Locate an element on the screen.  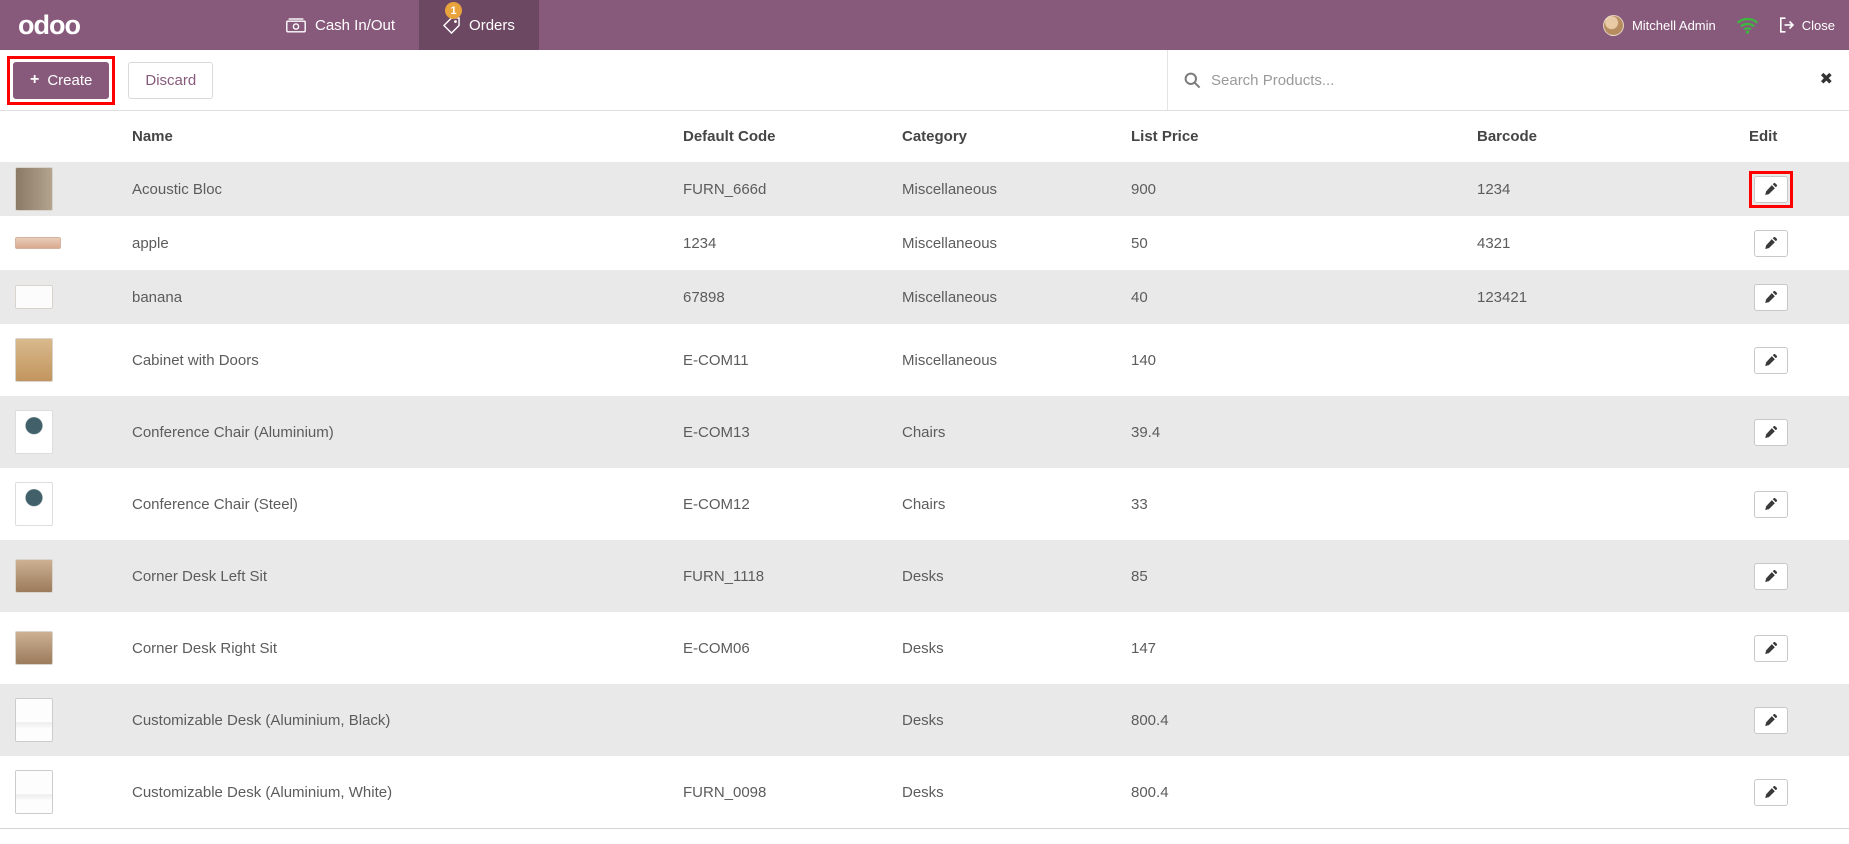
top-bar: odoo Cash In/Out 1 is located at coordinates (924, 25).